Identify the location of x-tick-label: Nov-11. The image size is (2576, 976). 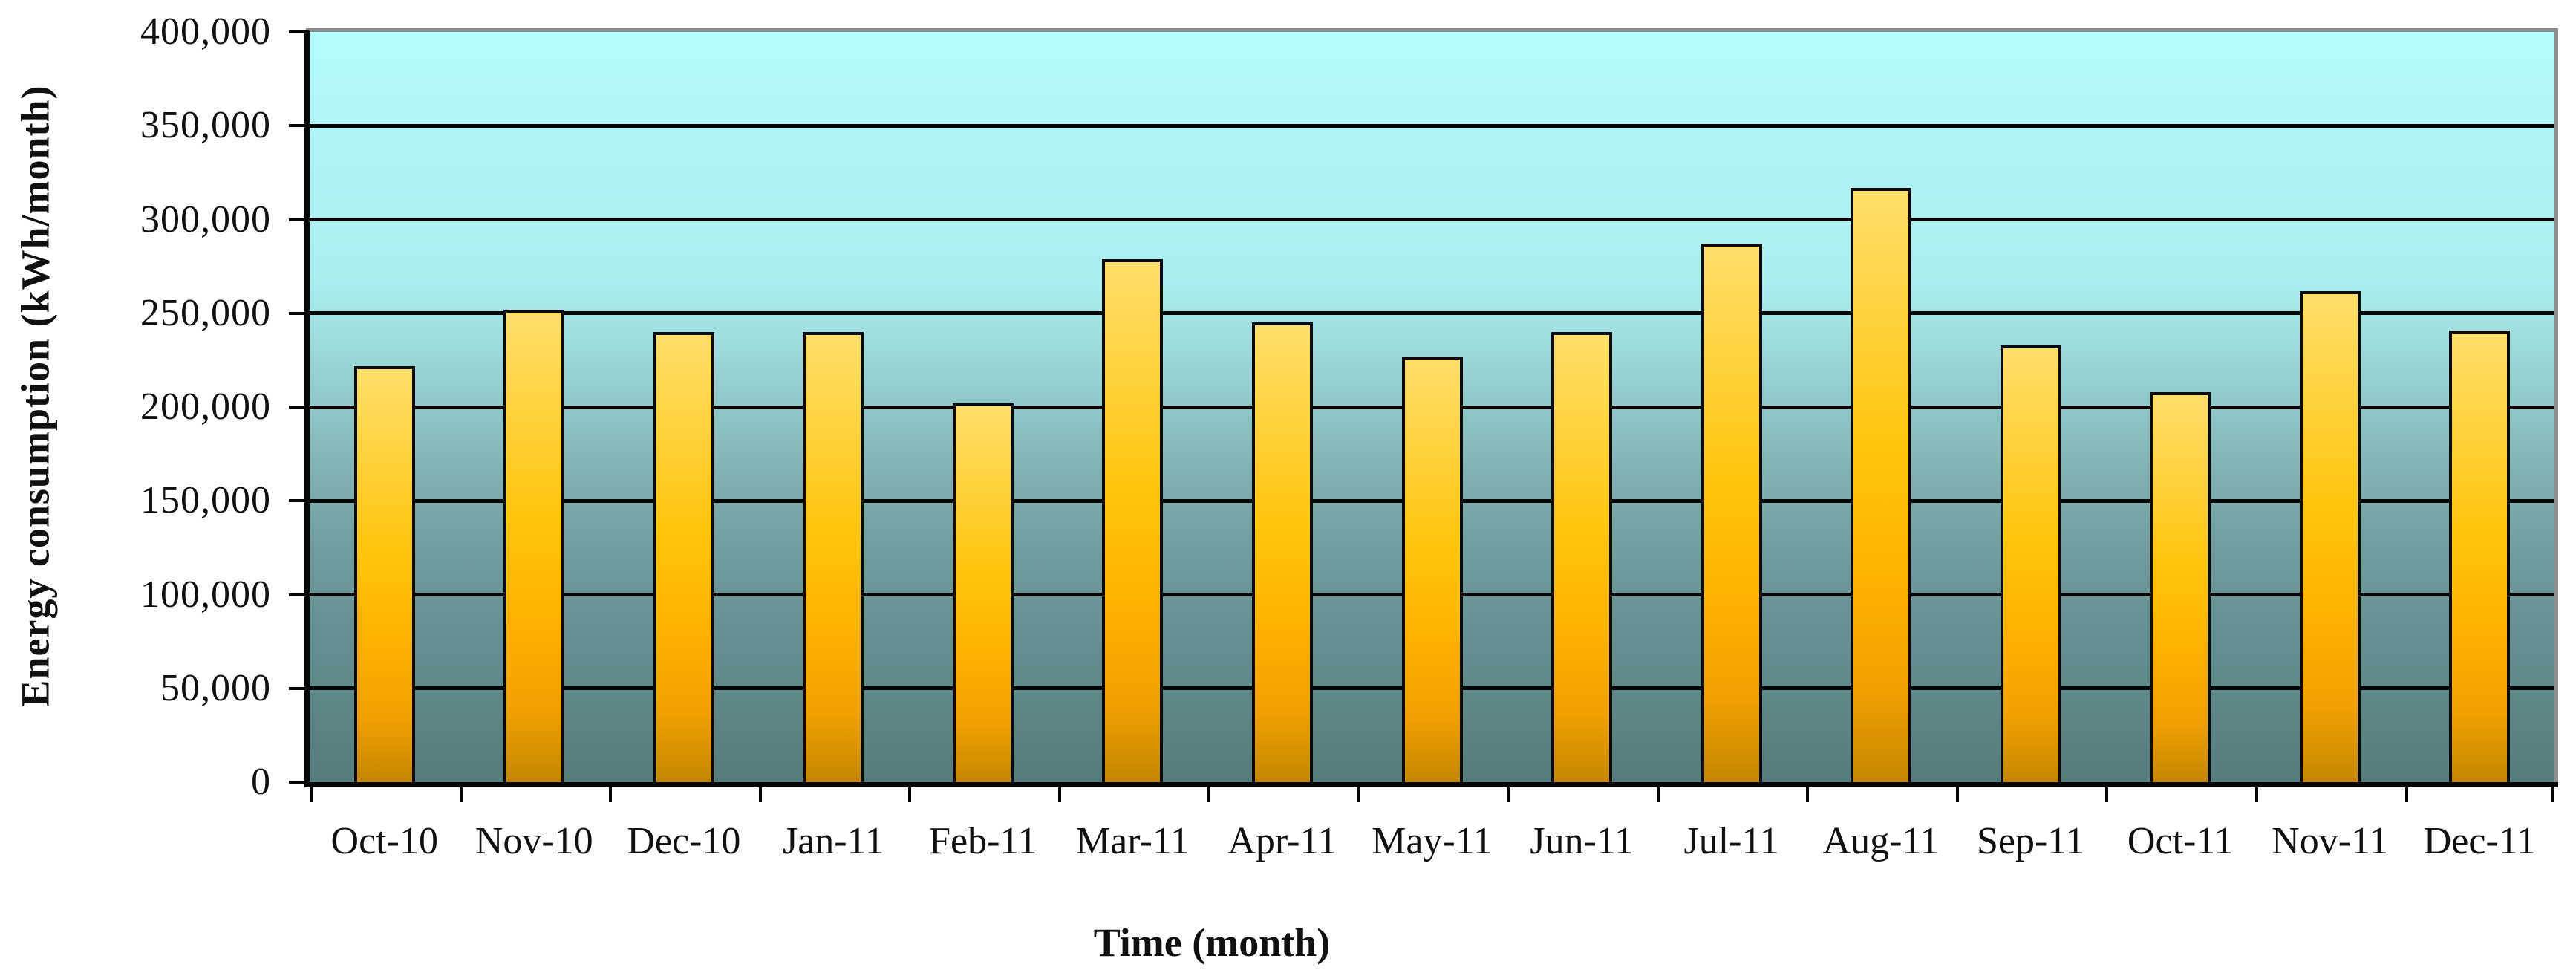
(2330, 841).